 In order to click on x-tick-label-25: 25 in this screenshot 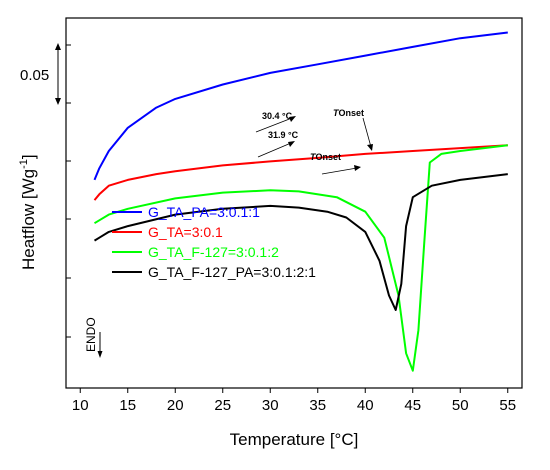, I will do `click(222, 405)`.